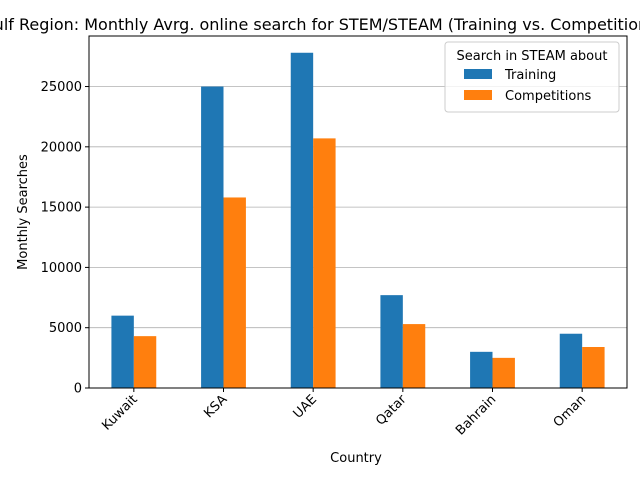 The height and width of the screenshot is (484, 640). What do you see at coordinates (593, 367) in the screenshot?
I see `bar-competitions-oman` at bounding box center [593, 367].